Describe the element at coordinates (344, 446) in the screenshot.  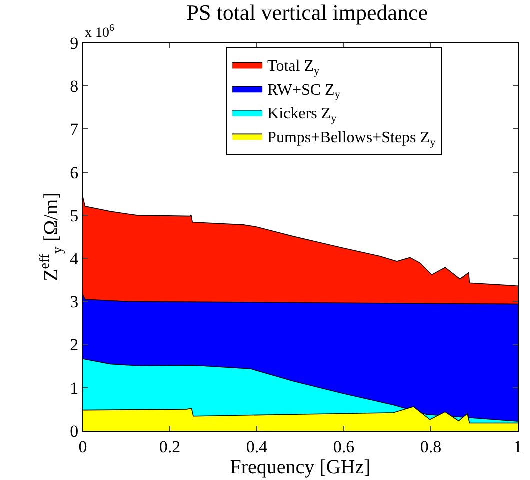
I see `x-tick-label: 0.6` at that location.